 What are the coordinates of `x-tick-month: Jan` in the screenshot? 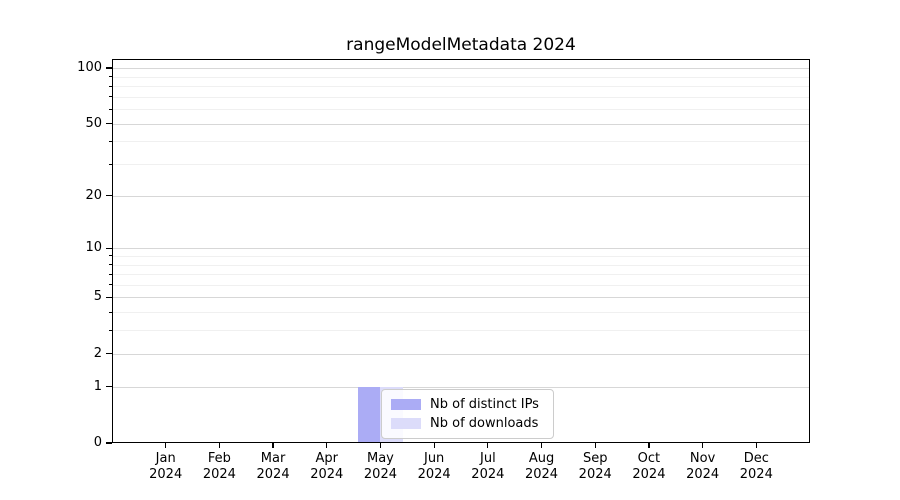 It's located at (165, 458).